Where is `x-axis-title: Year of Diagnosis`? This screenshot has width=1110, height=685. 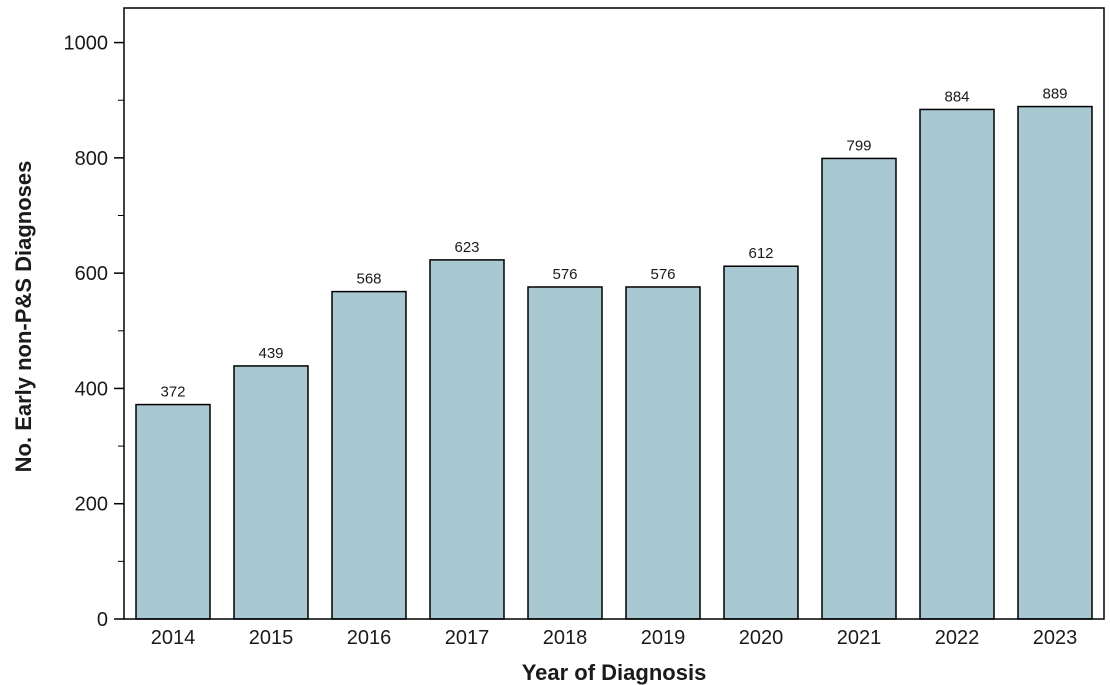
x-axis-title: Year of Diagnosis is located at coordinates (614, 672).